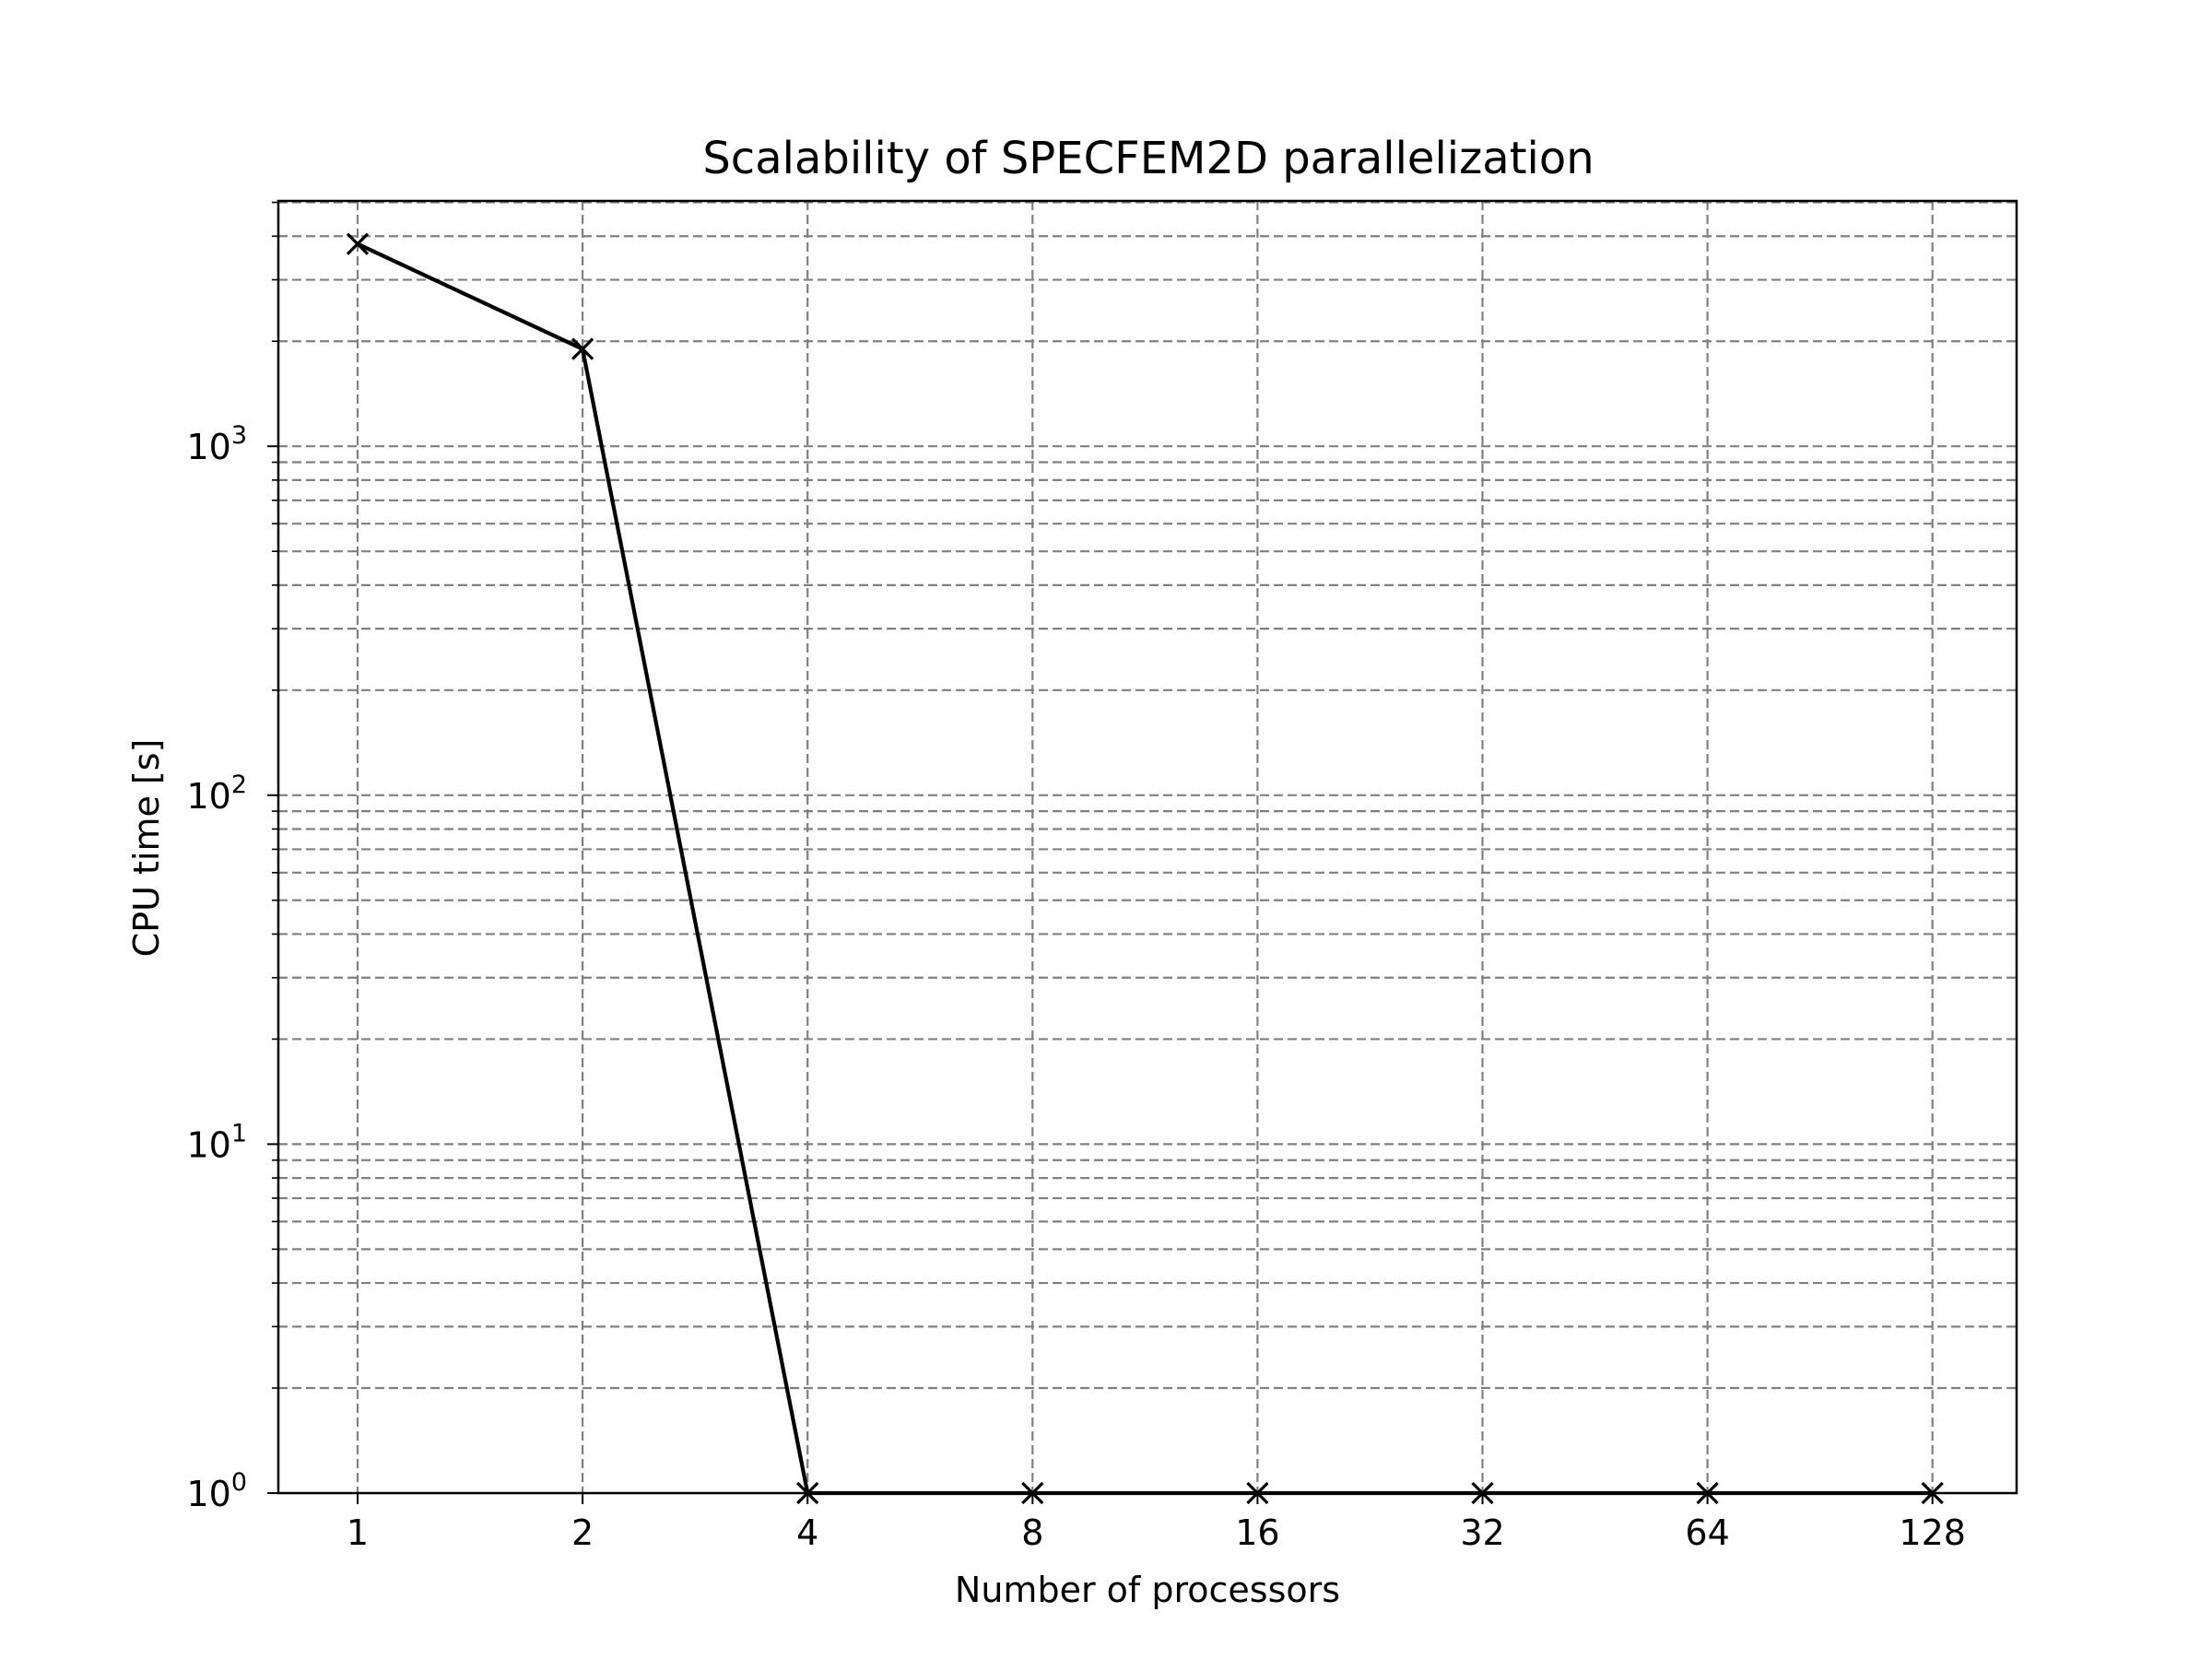 This screenshot has height=1659, width=2212. I want to click on x-tick-label-2: 4, so click(807, 1532).